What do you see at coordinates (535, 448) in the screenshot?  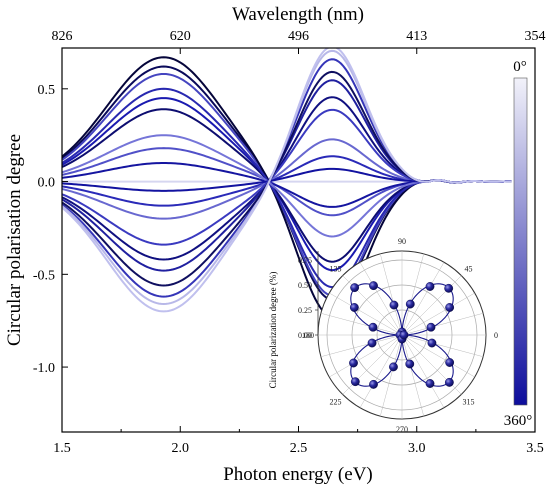 I see `x-tick-label: 3.5` at bounding box center [535, 448].